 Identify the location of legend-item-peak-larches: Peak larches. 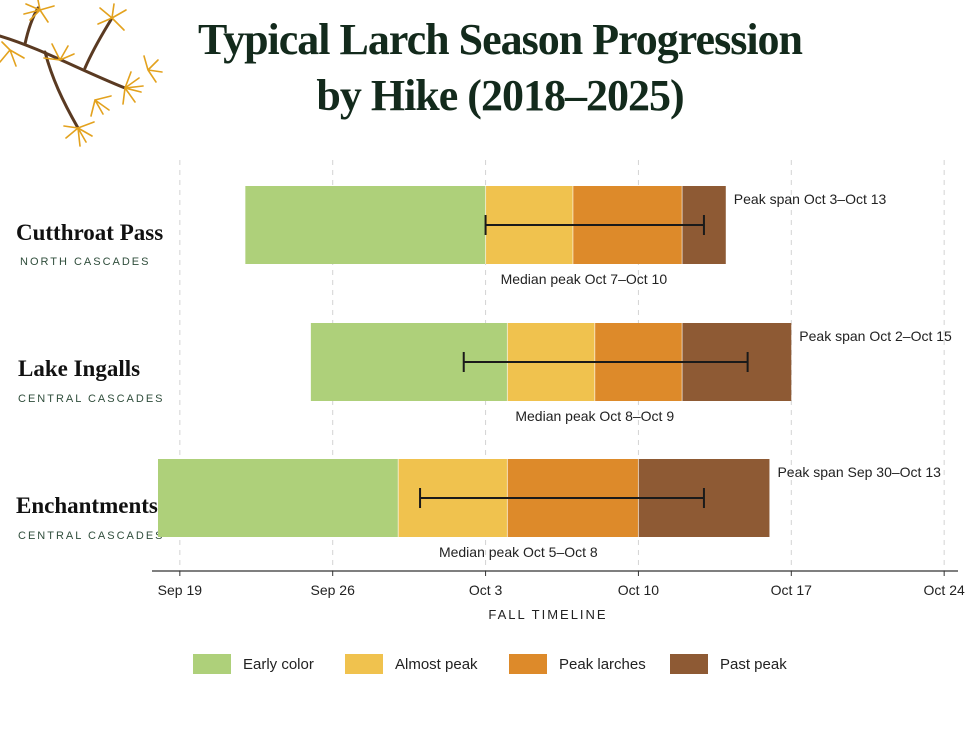
(577, 664).